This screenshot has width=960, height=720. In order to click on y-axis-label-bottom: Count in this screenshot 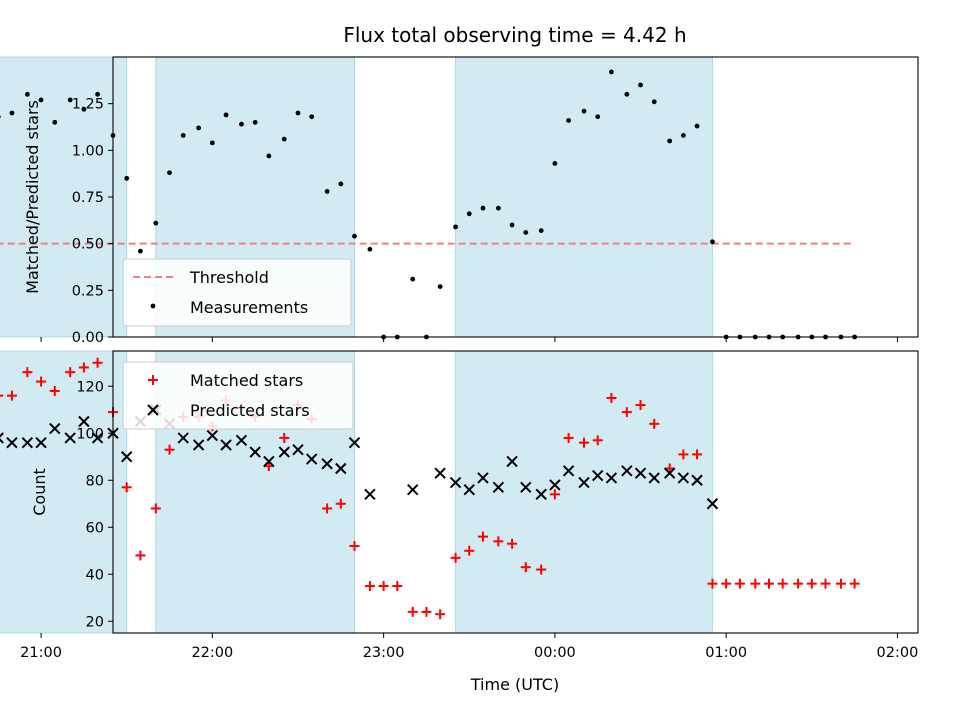, I will do `click(39, 492)`.